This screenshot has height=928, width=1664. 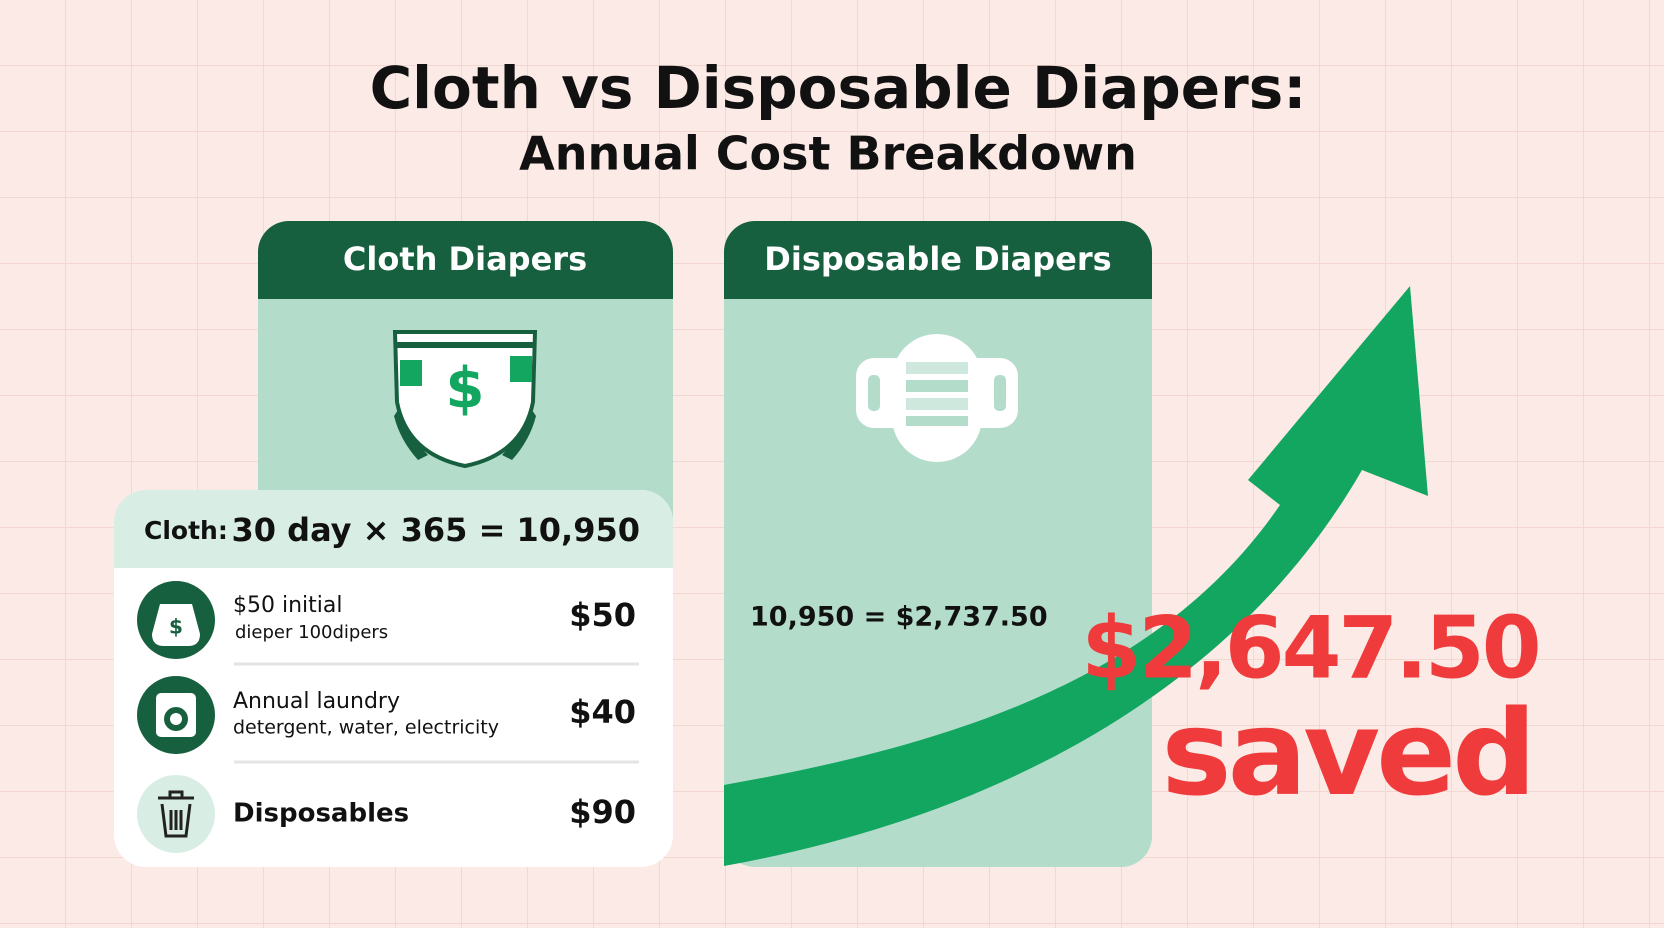 What do you see at coordinates (435, 530) in the screenshot?
I see `breakdown-formula: 30 day × 365 = 10,950` at bounding box center [435, 530].